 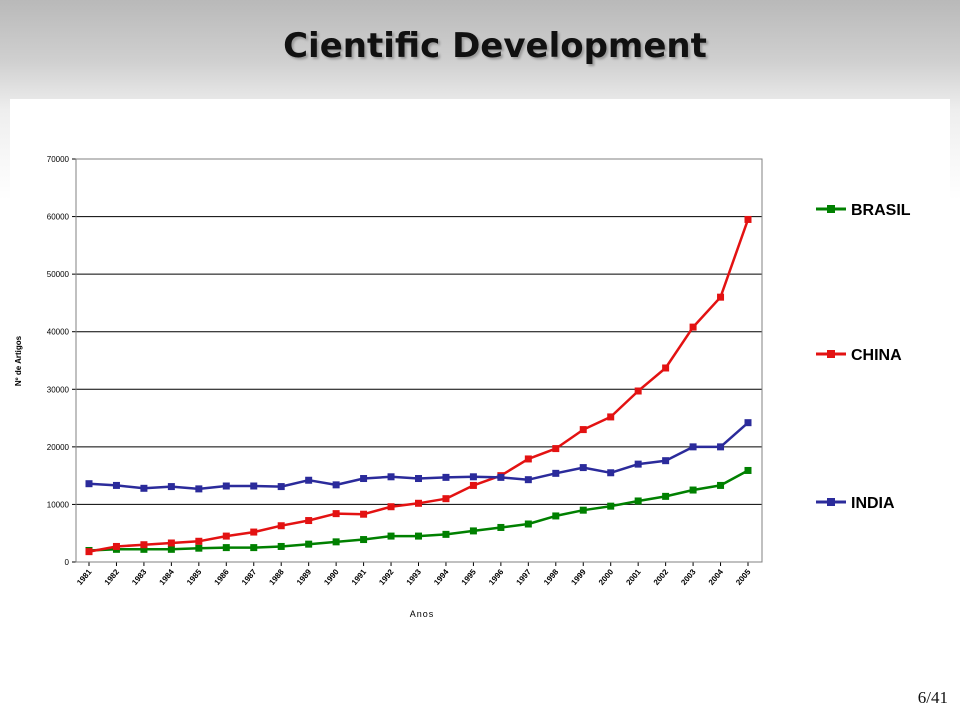 I want to click on x-tick-label: 1986, so click(x=221, y=577).